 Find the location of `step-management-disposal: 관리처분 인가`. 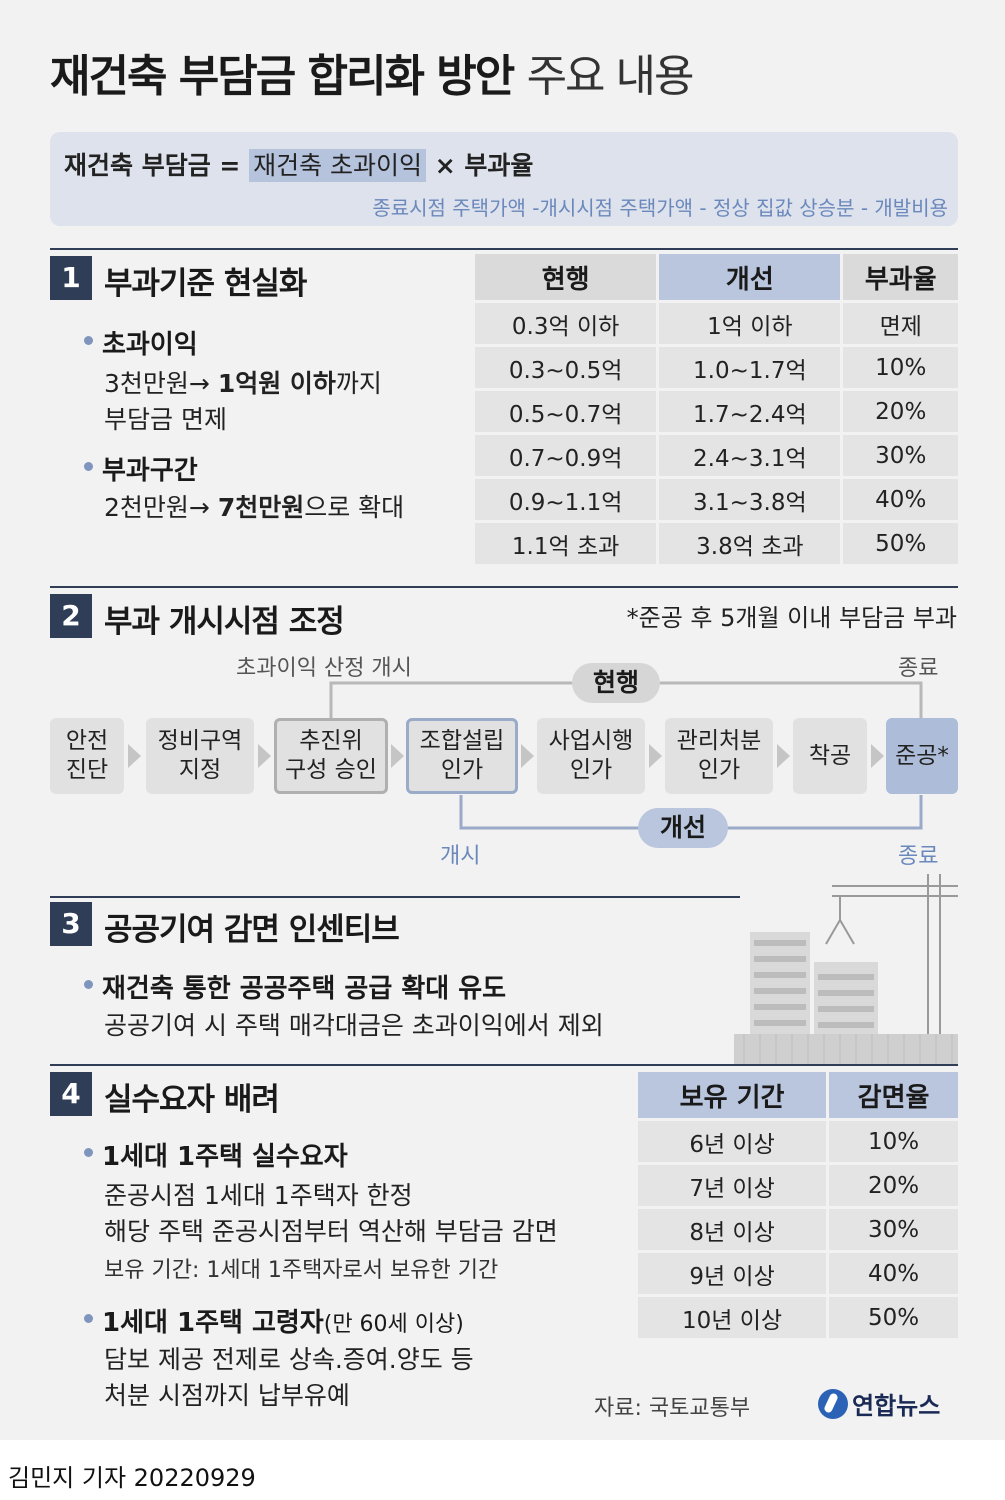

step-management-disposal: 관리처분 인가 is located at coordinates (719, 756).